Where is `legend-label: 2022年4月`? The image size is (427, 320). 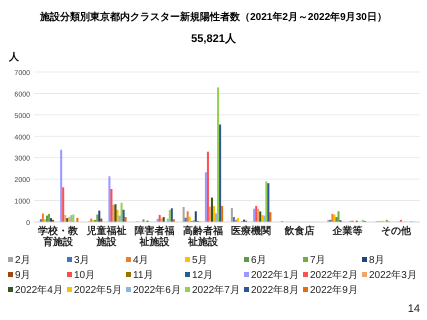 legend-label: 2022年4月 is located at coordinates (39, 290).